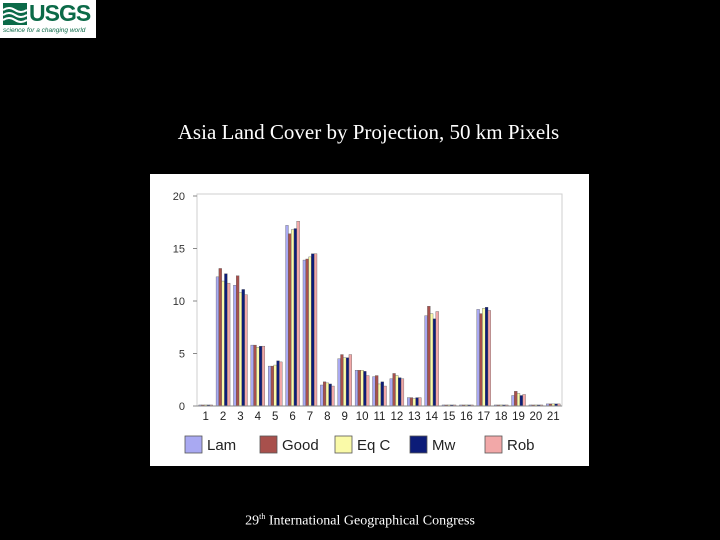 The image size is (720, 540). What do you see at coordinates (521, 445) in the screenshot?
I see `legend-label-rob: Rob` at bounding box center [521, 445].